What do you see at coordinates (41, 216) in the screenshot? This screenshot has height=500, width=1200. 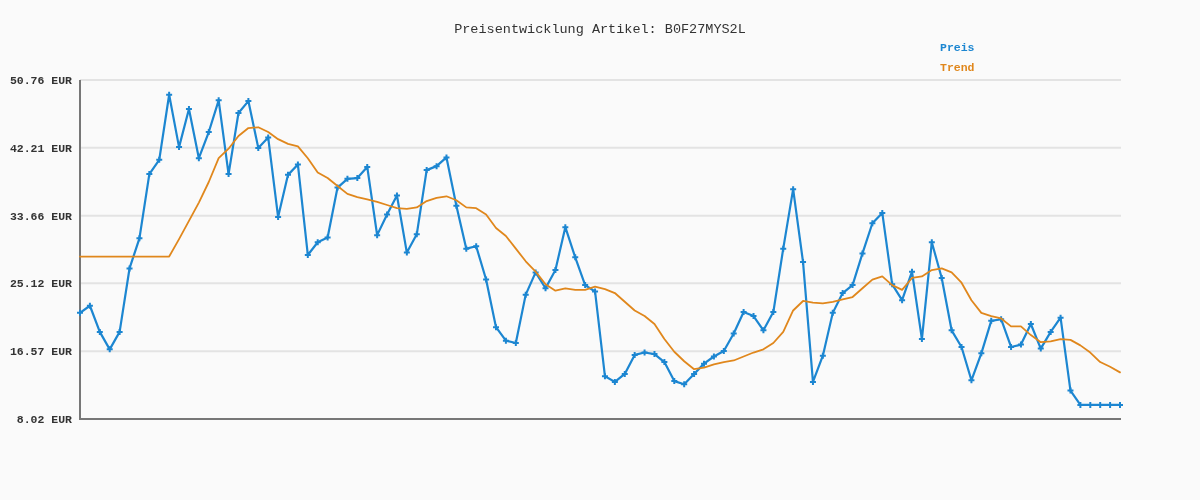 I see `y-tick-label: 33.66 EUR` at bounding box center [41, 216].